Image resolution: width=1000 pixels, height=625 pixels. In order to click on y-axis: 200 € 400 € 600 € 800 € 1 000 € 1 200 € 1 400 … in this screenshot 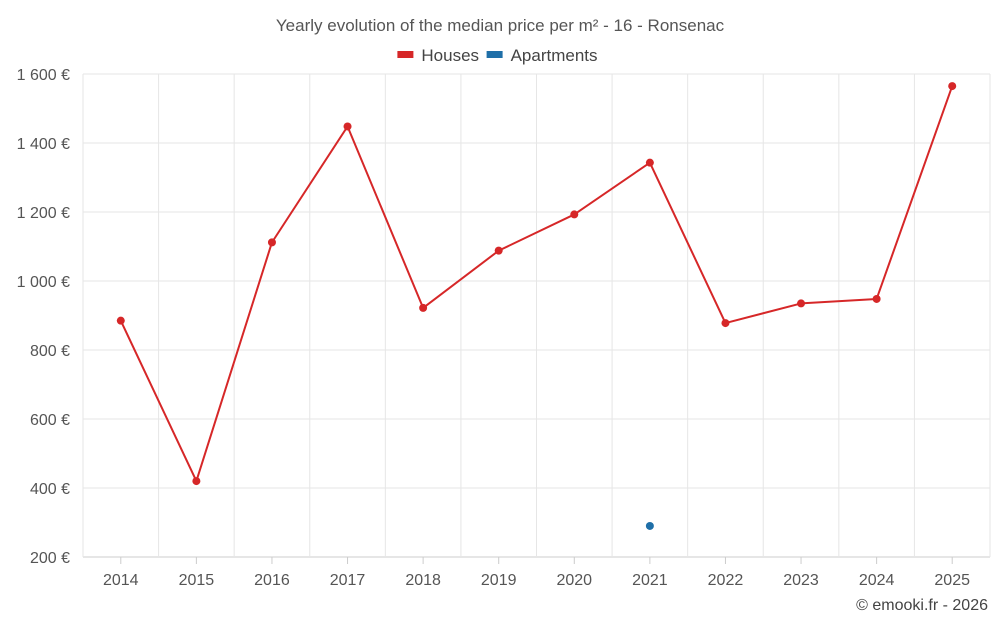, I will do `click(43, 317)`.